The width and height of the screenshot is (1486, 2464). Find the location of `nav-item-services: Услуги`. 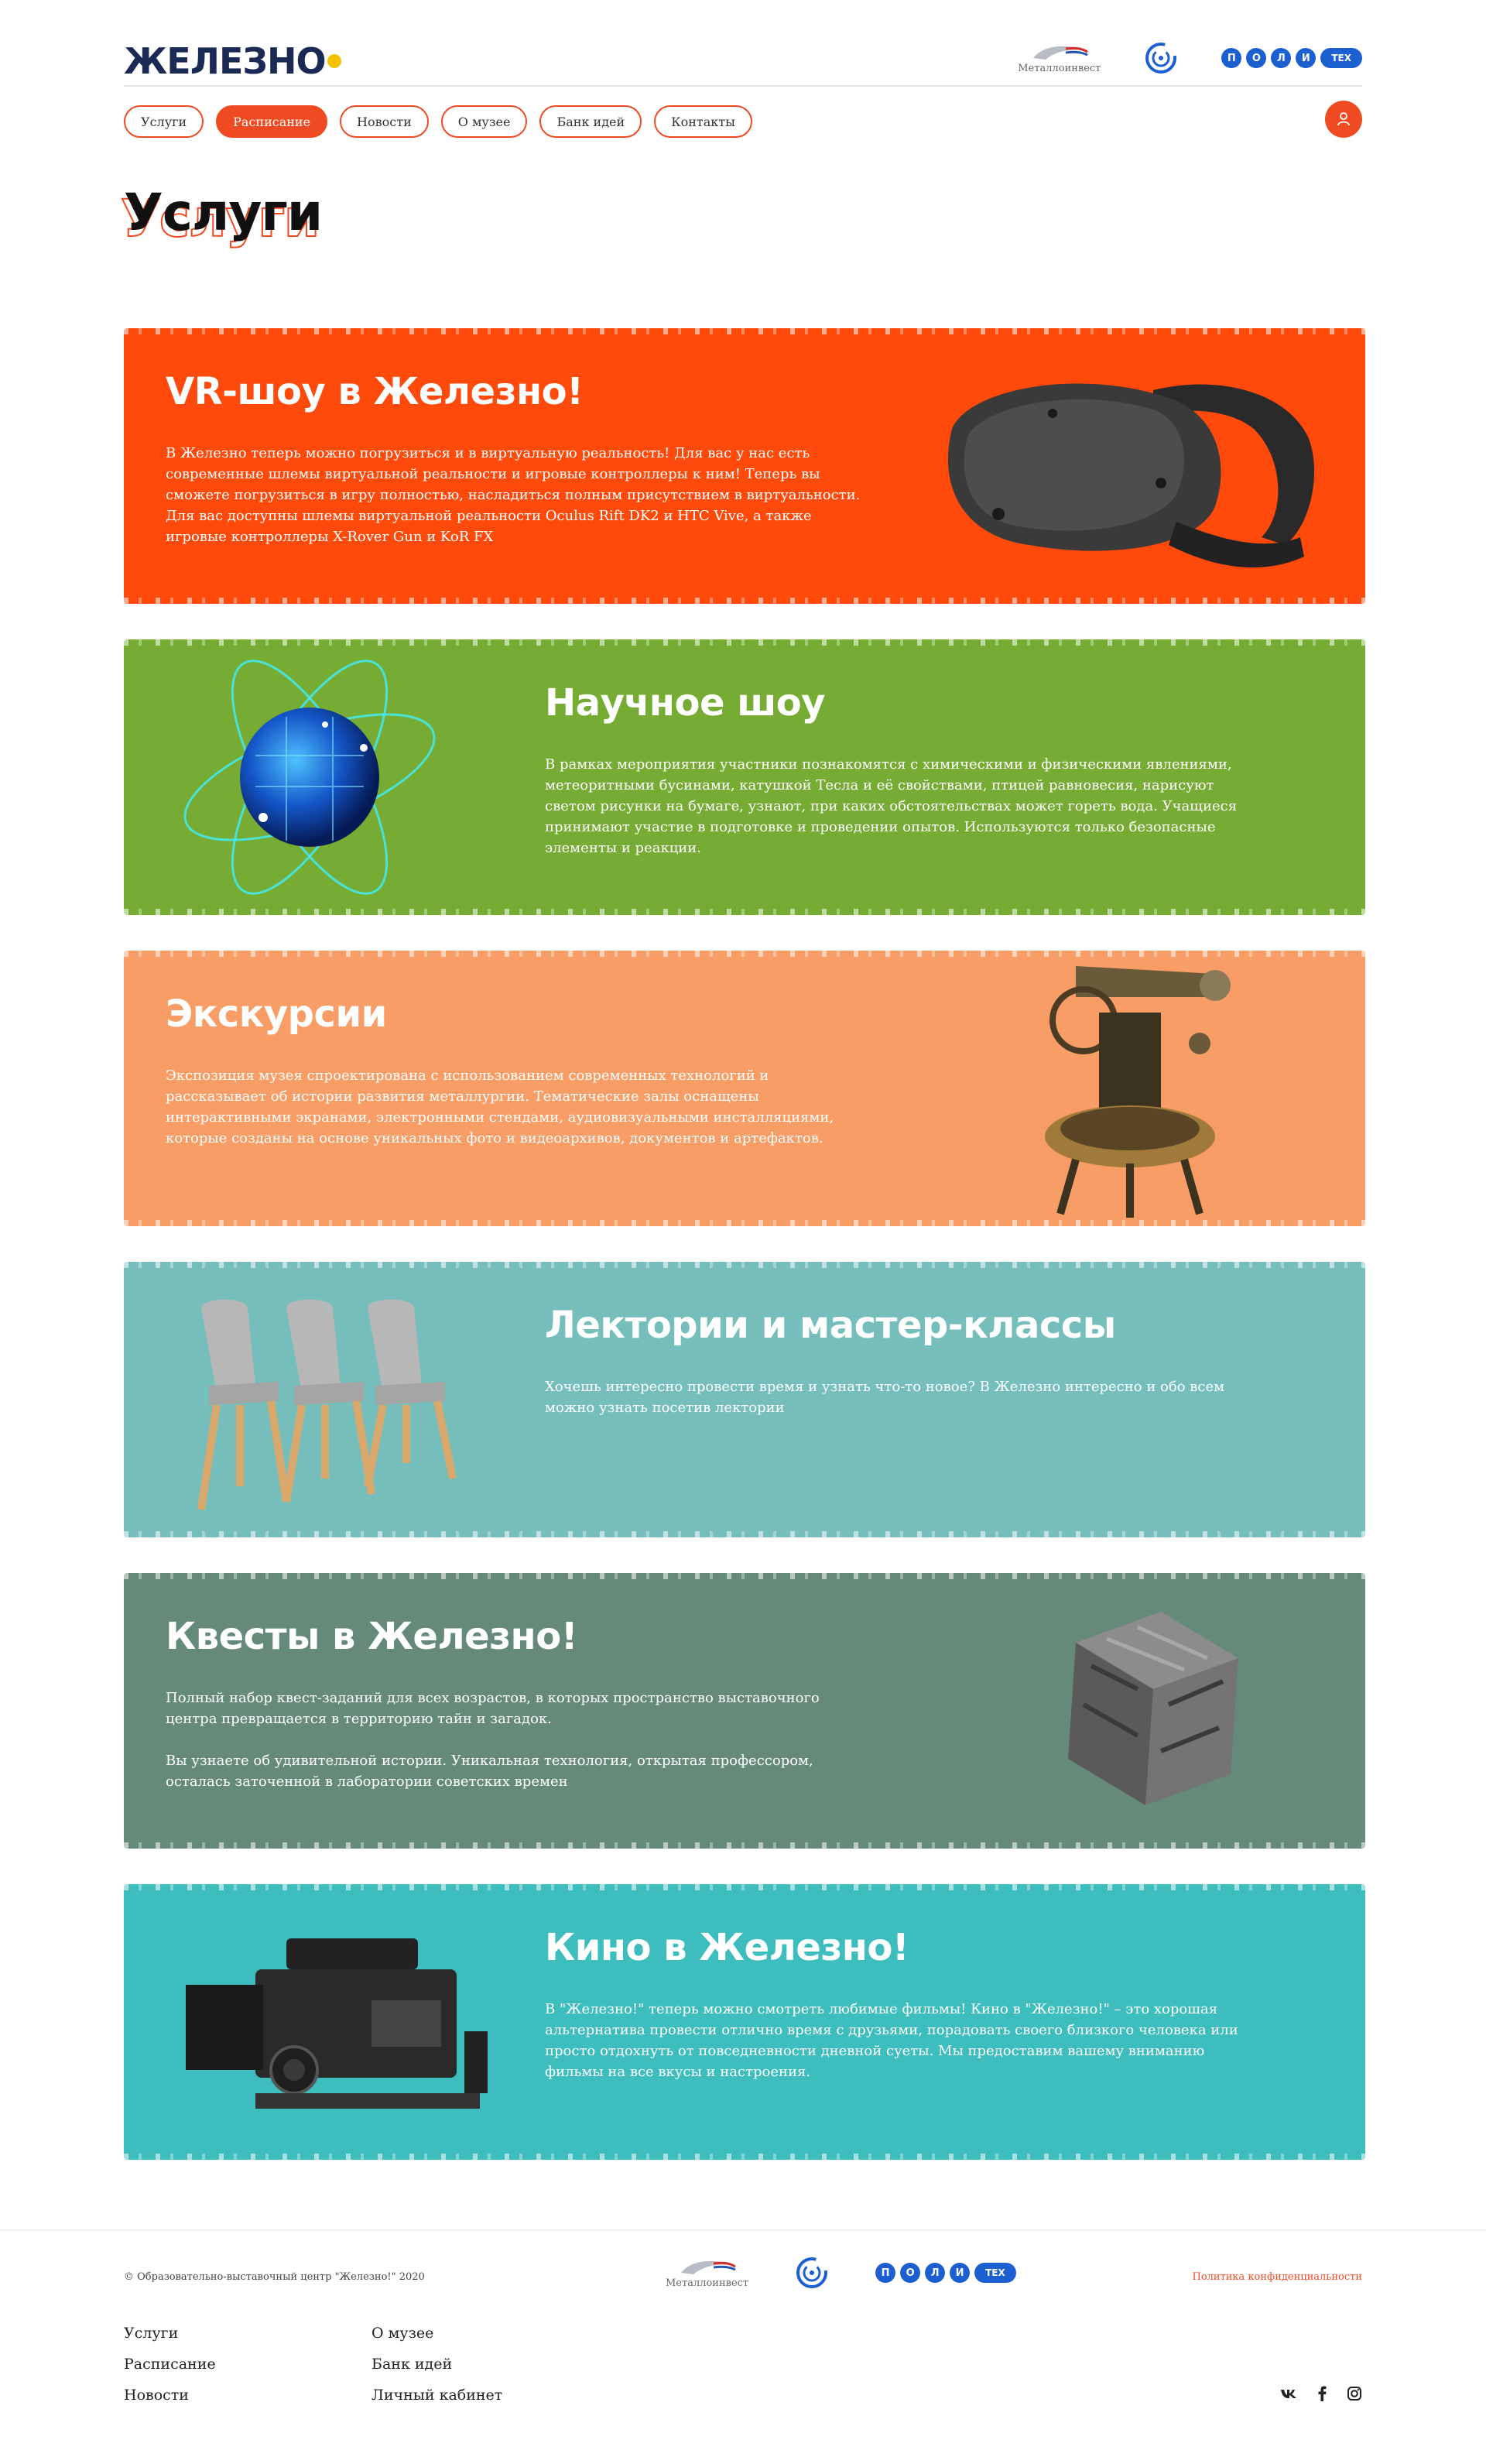

nav-item-services: Услуги is located at coordinates (164, 122).